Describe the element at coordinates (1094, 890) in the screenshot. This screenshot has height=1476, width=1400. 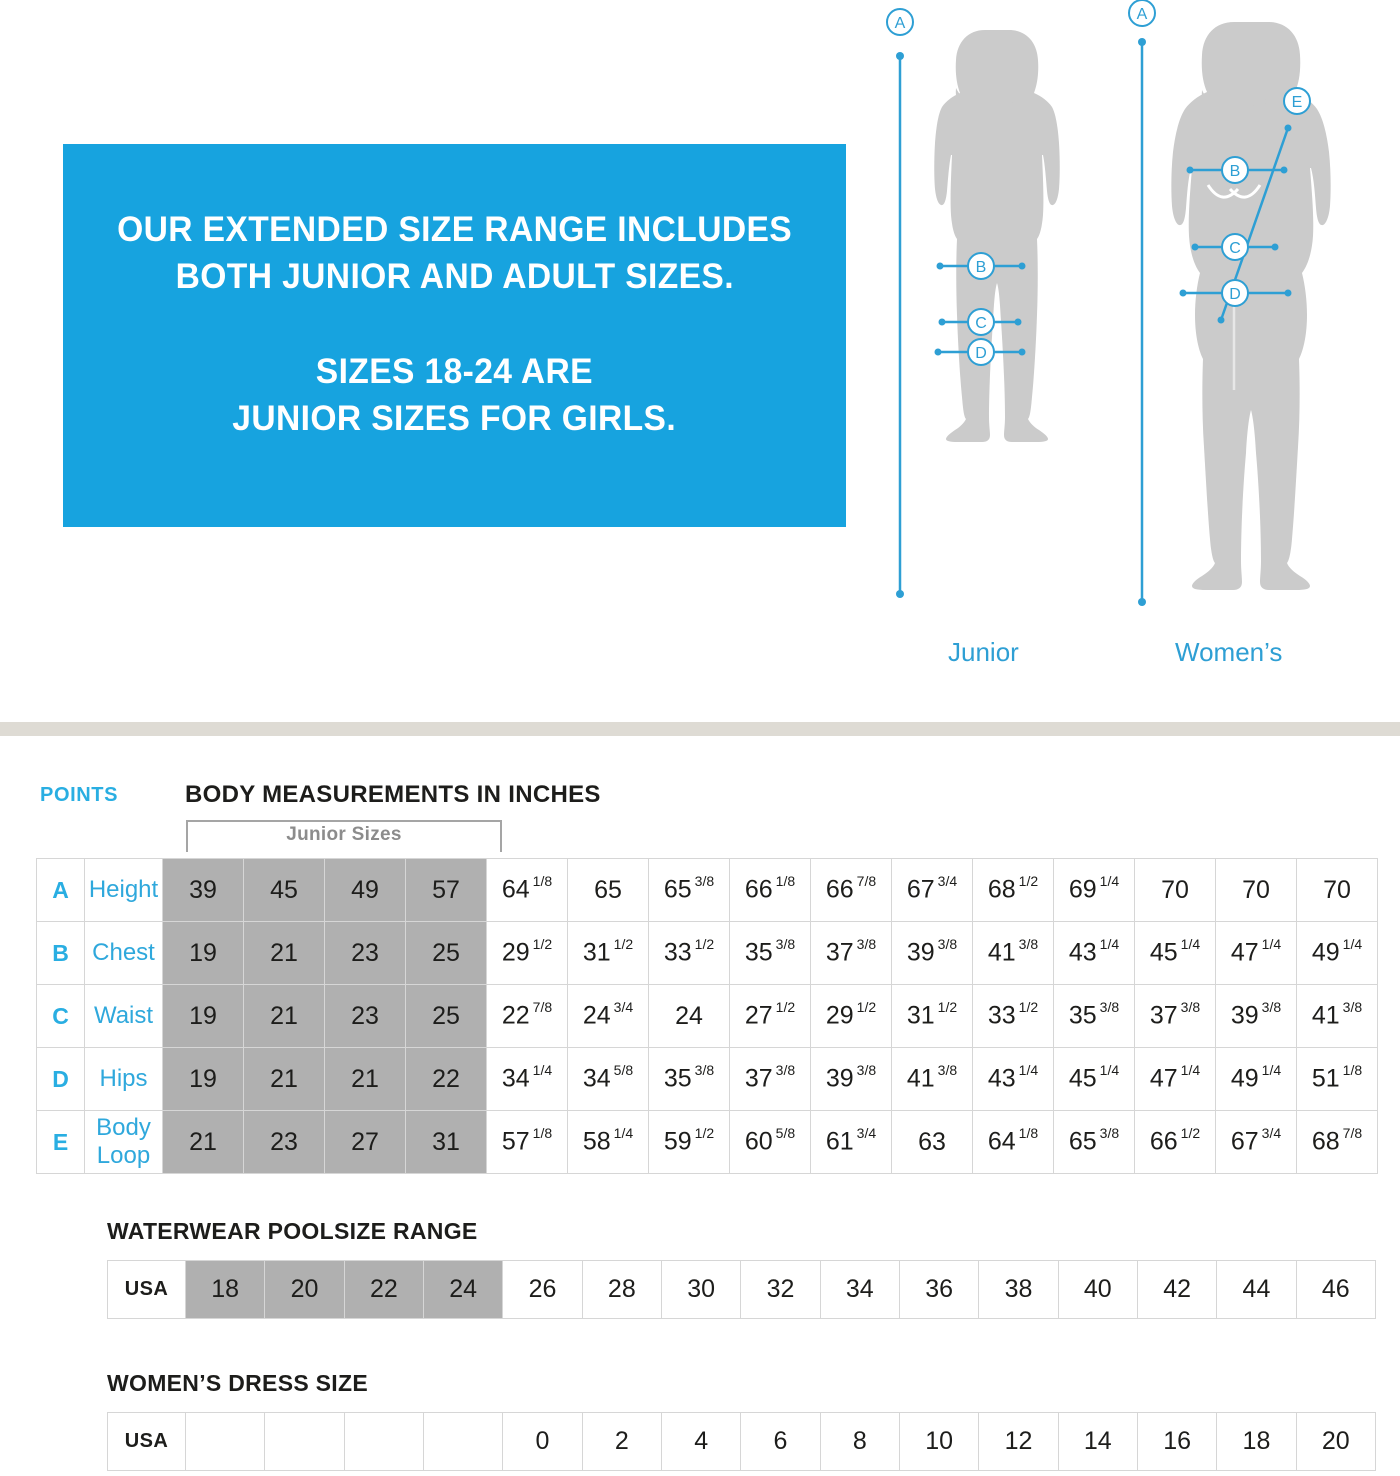
I see `measurement-cell: 69 1/4` at that location.